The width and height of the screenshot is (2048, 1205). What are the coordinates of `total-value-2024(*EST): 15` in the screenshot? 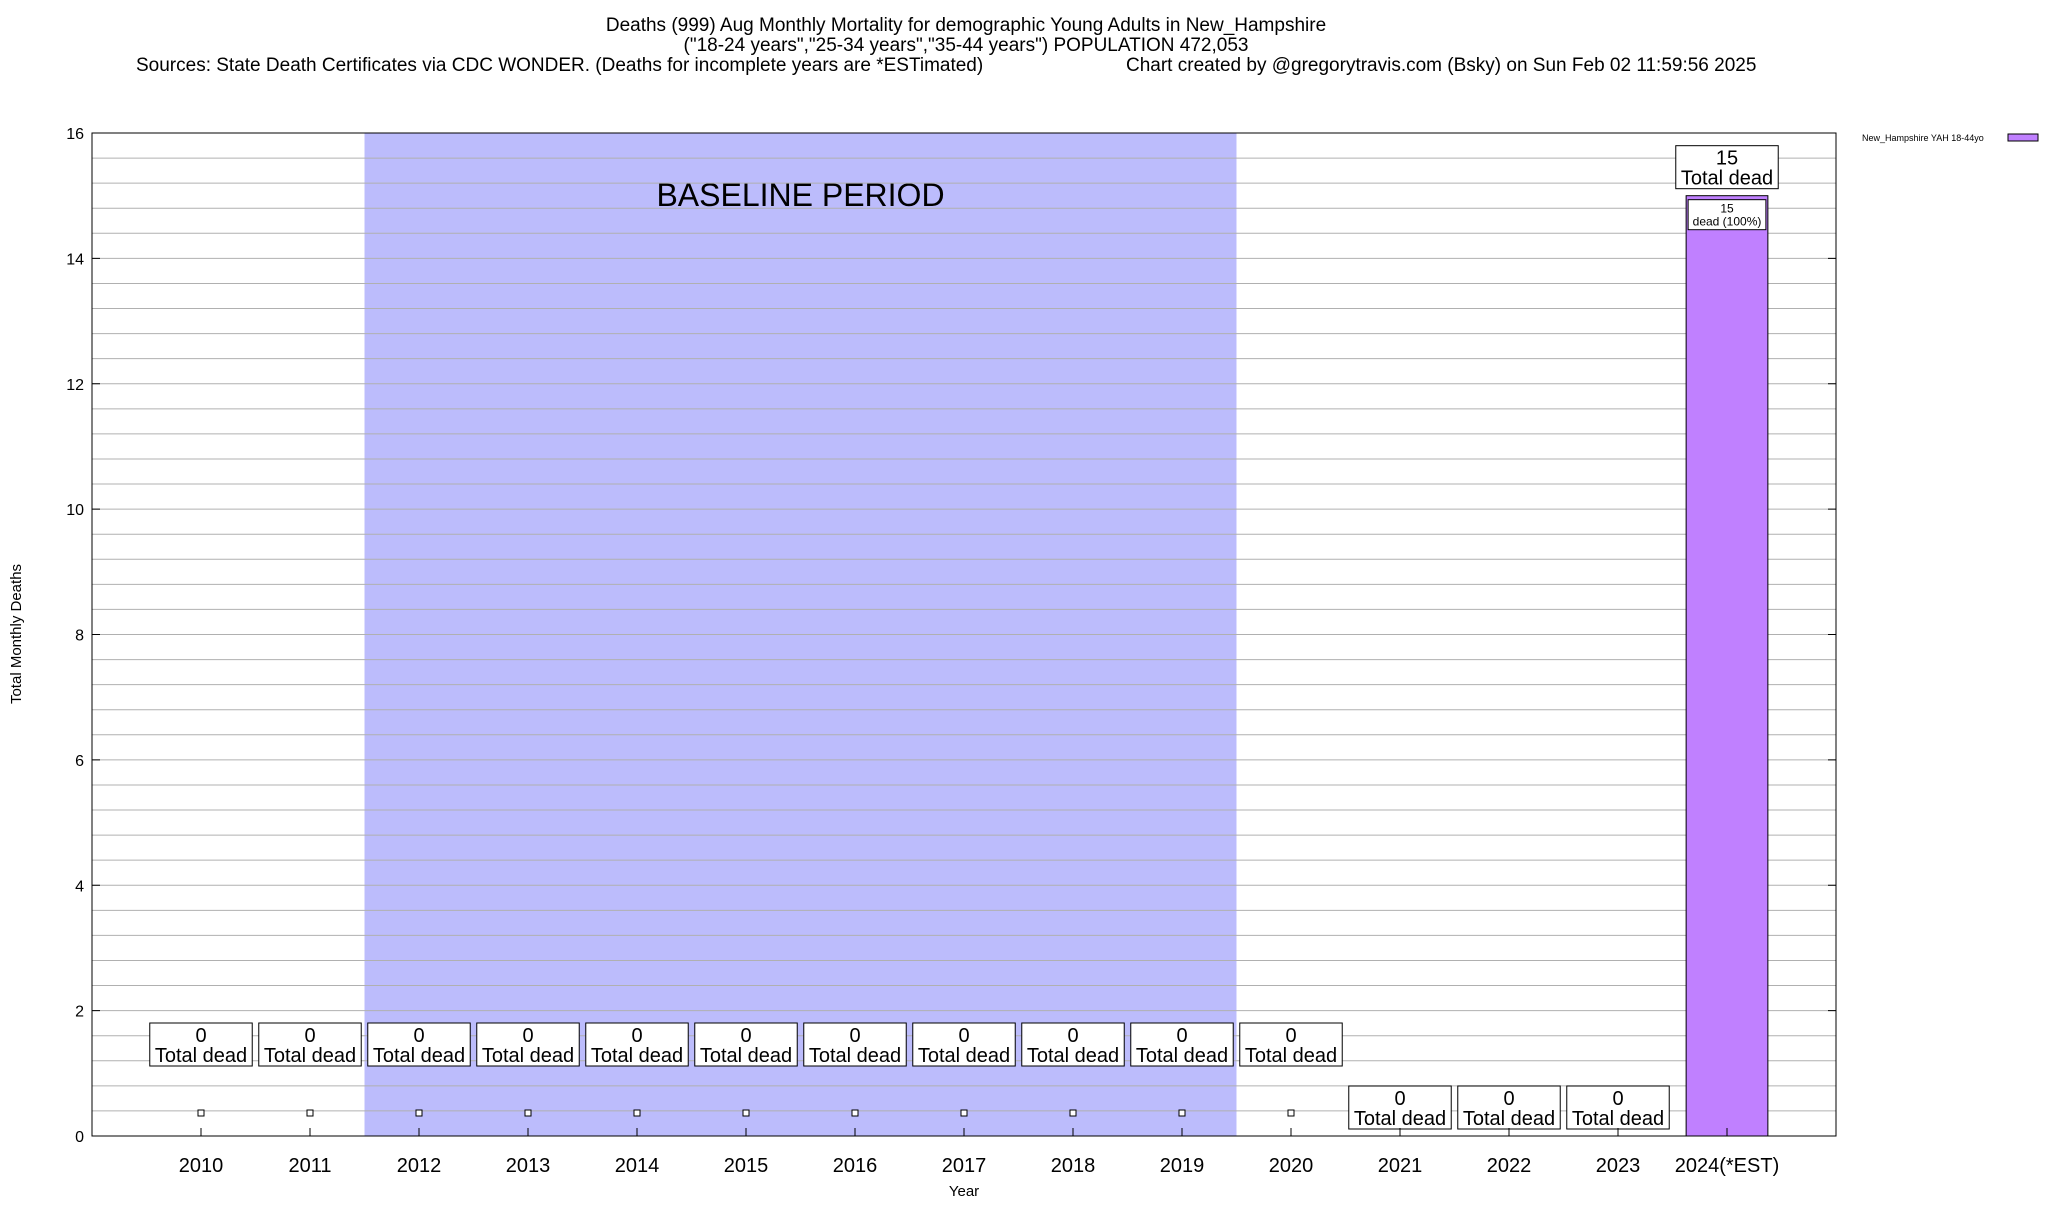 It's located at (1727, 159).